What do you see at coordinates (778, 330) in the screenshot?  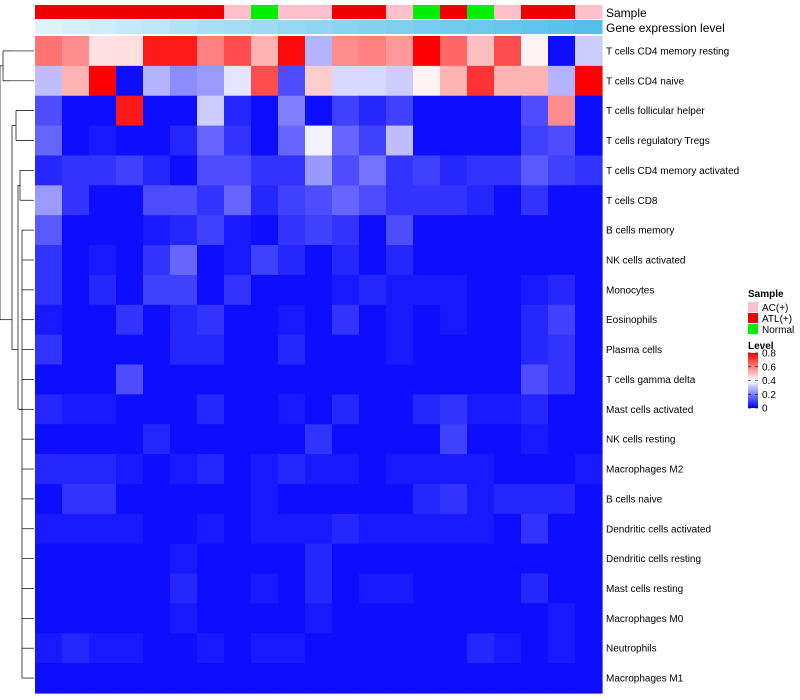 I see `sample-legend-label: Normal` at bounding box center [778, 330].